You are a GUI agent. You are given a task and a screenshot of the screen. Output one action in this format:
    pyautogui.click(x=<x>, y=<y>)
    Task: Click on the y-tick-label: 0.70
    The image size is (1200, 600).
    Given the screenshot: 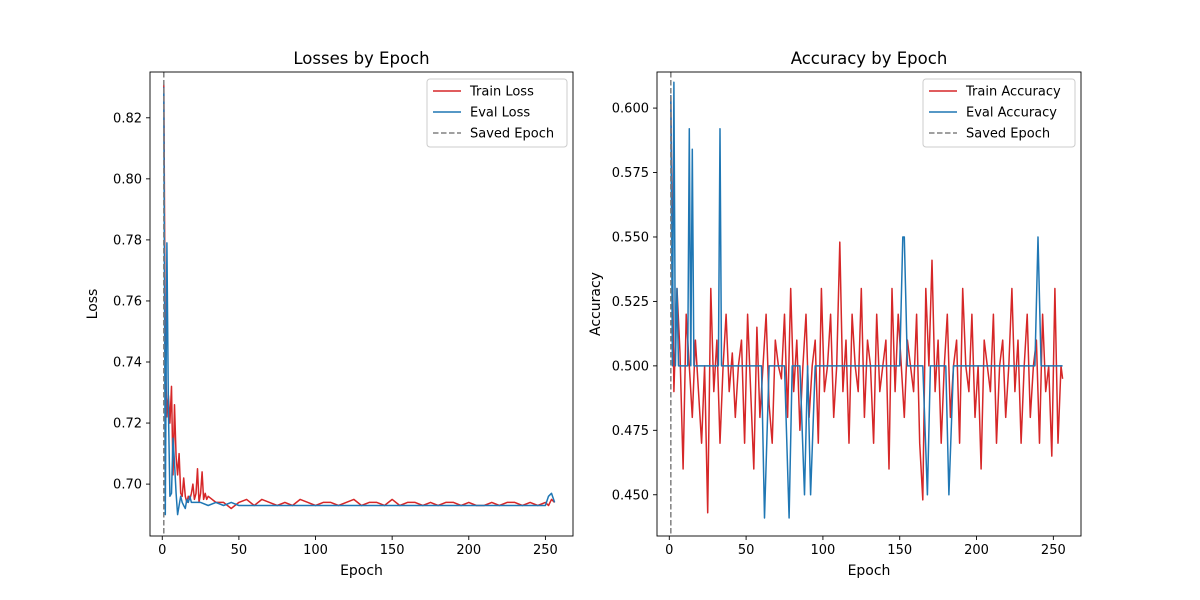 What is the action you would take?
    pyautogui.click(x=127, y=485)
    